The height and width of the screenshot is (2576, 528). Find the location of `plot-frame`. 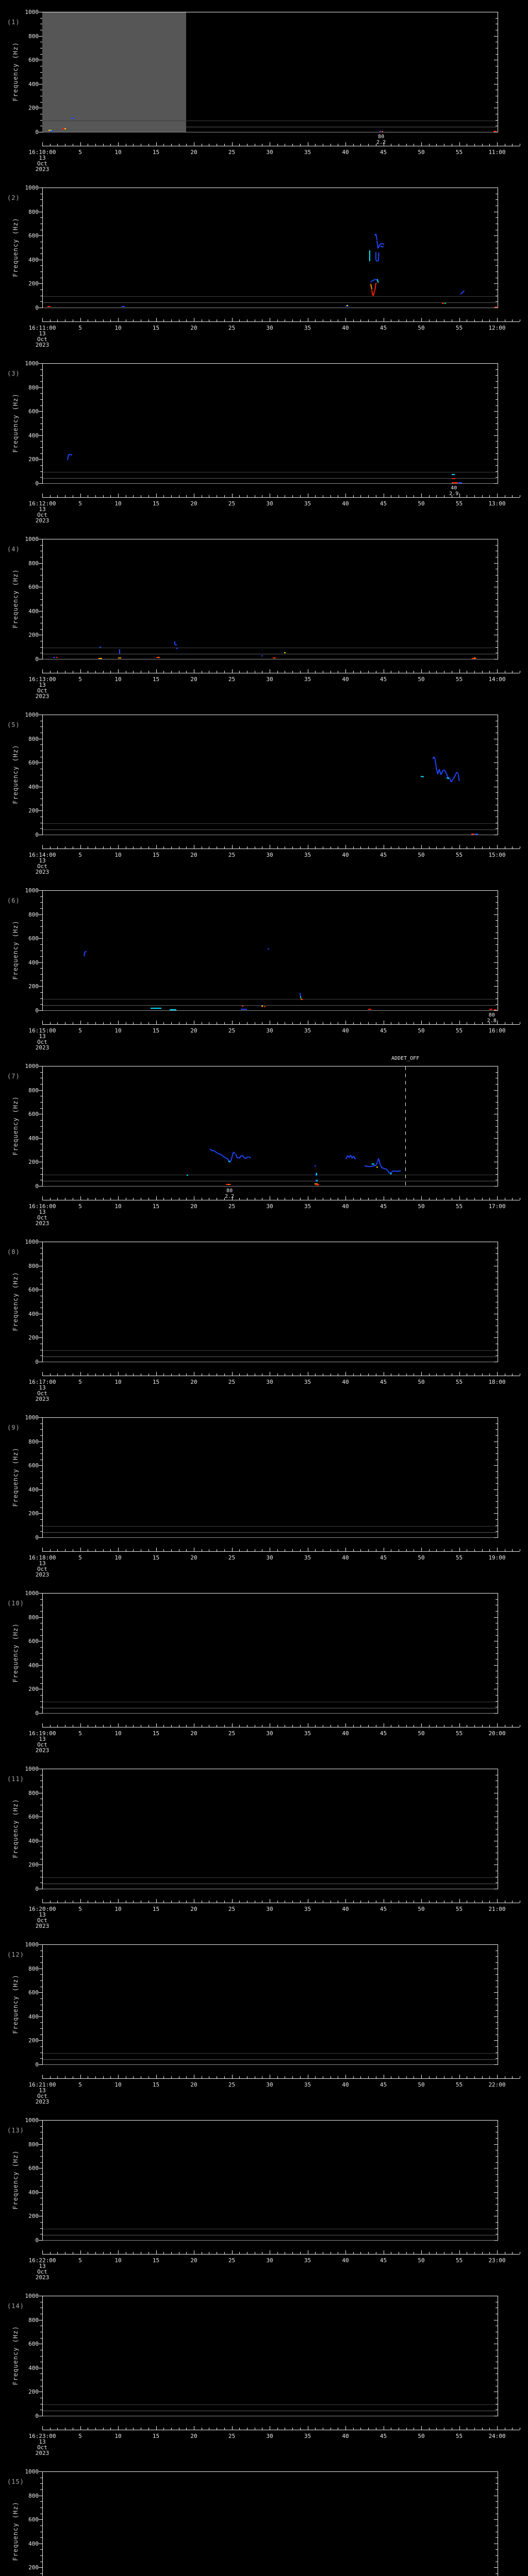

plot-frame is located at coordinates (270, 1126).